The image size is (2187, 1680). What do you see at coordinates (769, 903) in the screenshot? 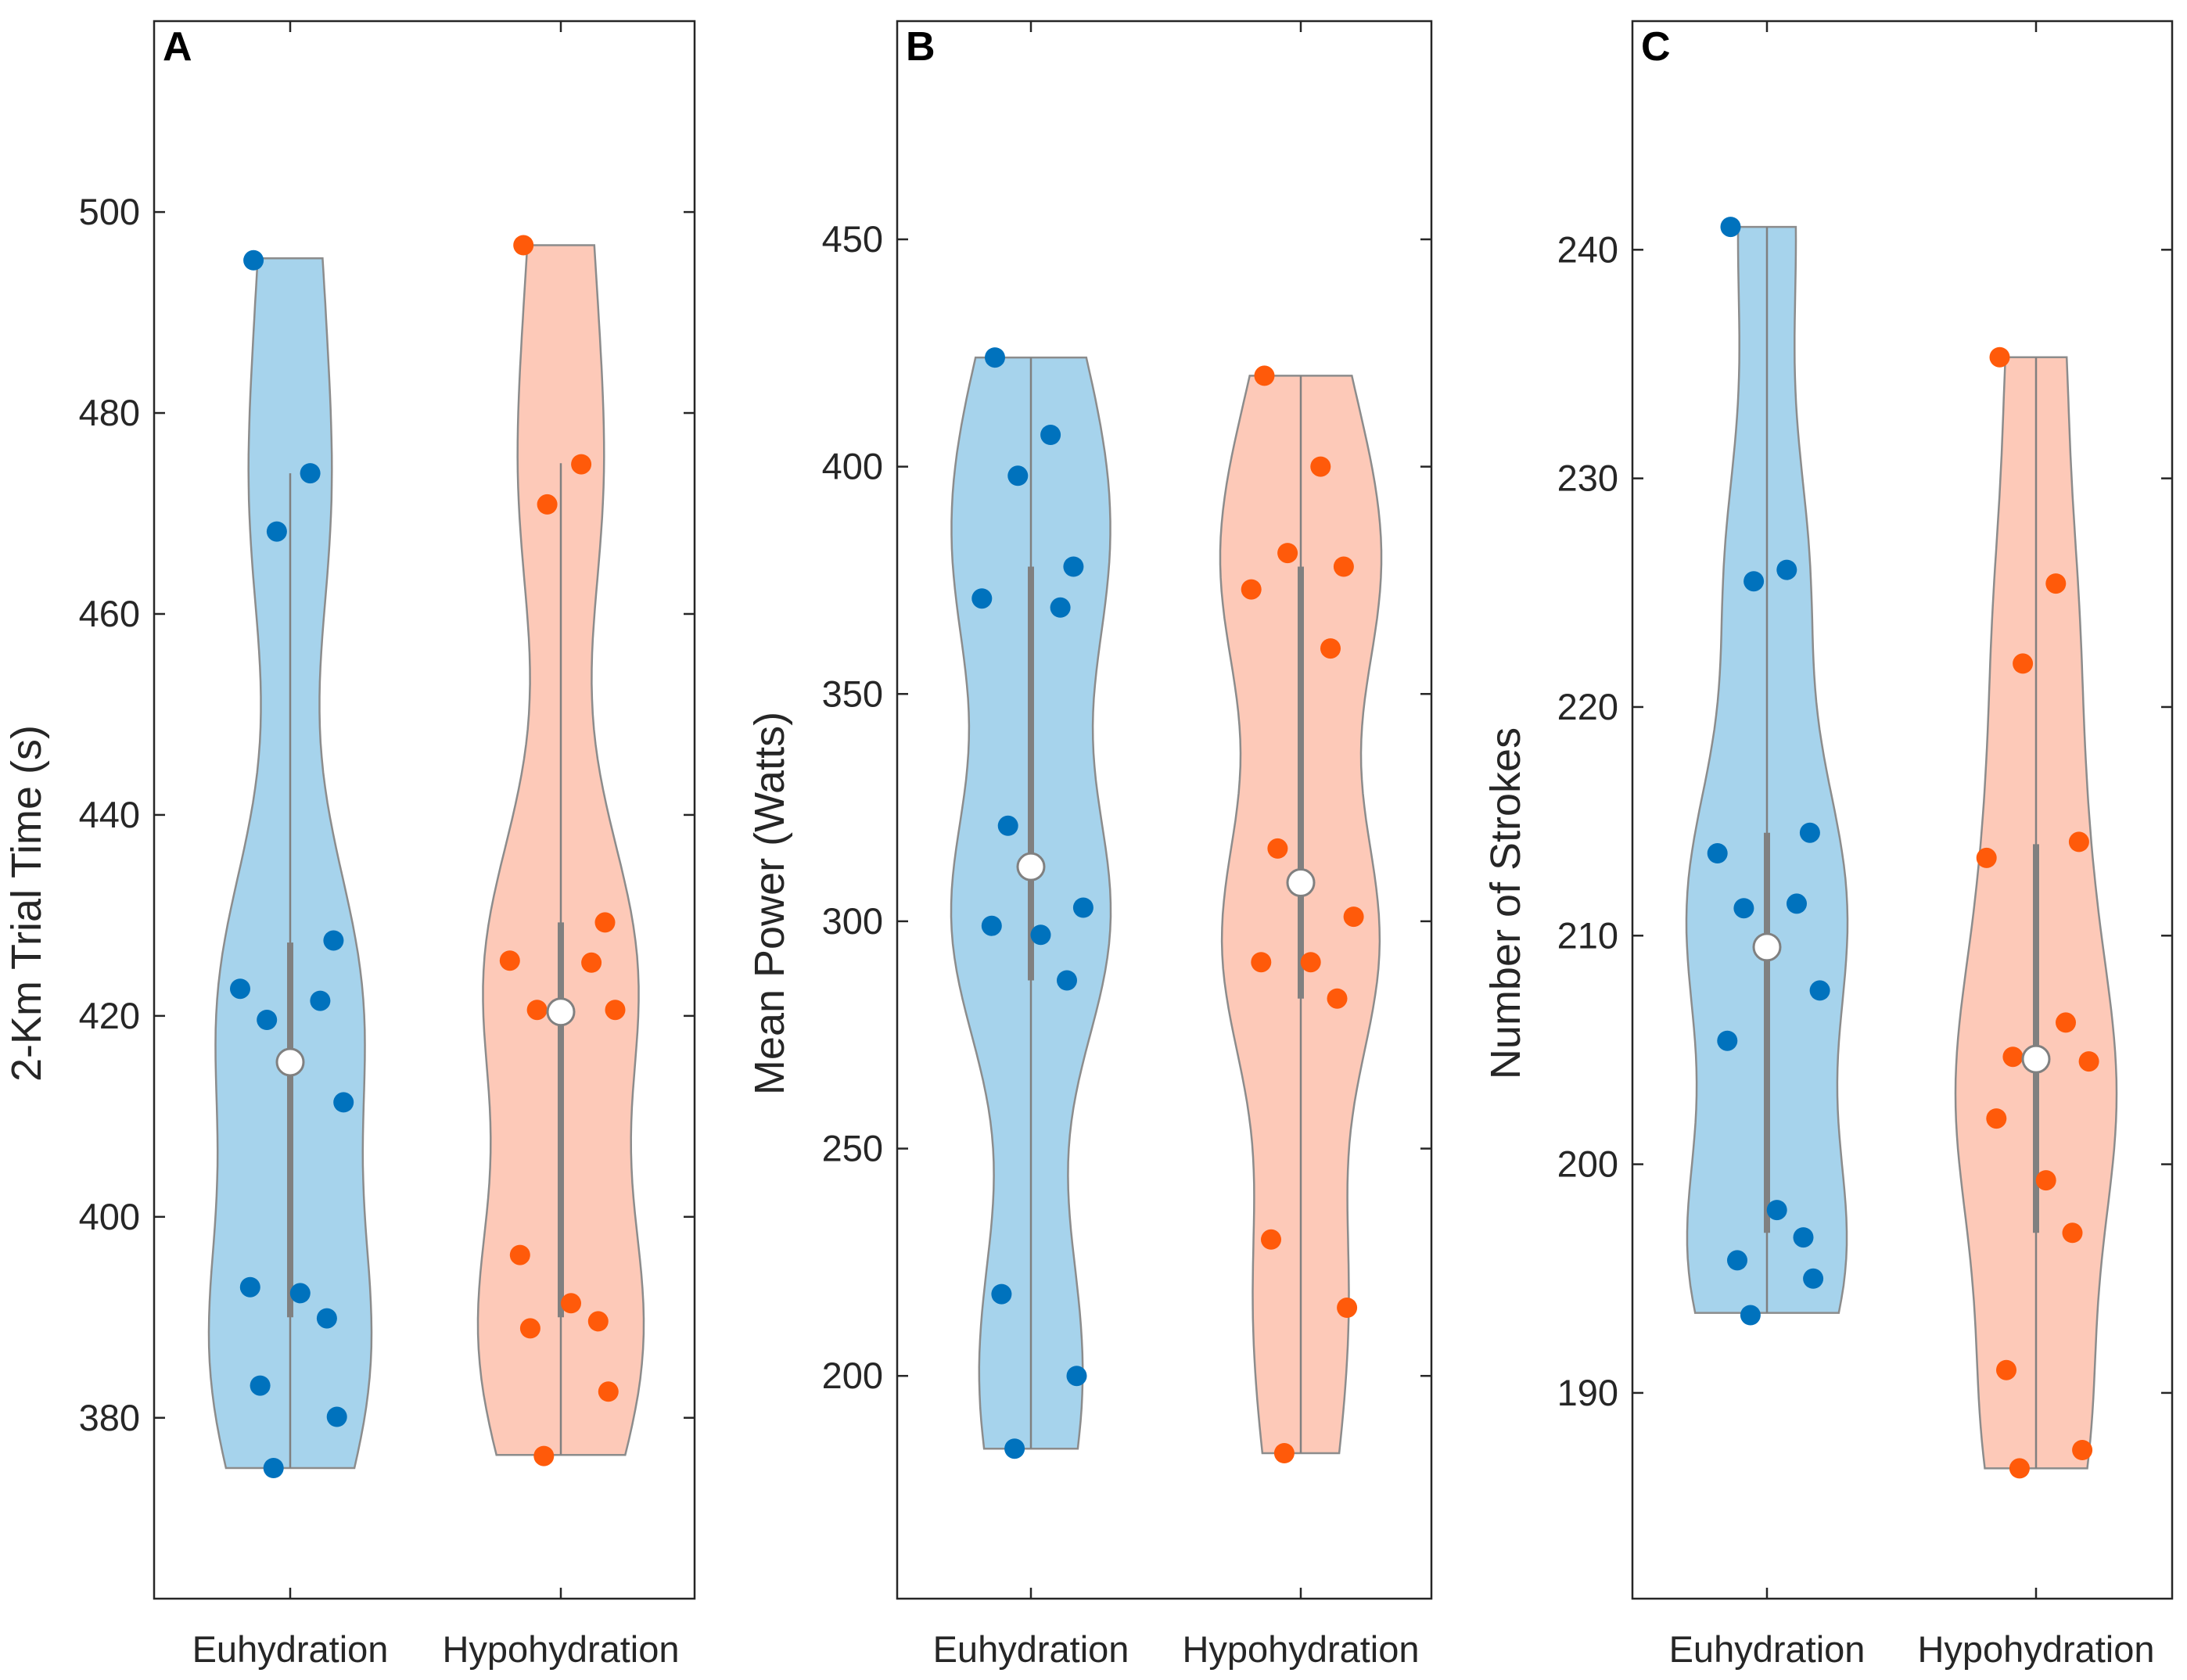
I see `y-axis-label: Mean Power (Watts)` at bounding box center [769, 903].